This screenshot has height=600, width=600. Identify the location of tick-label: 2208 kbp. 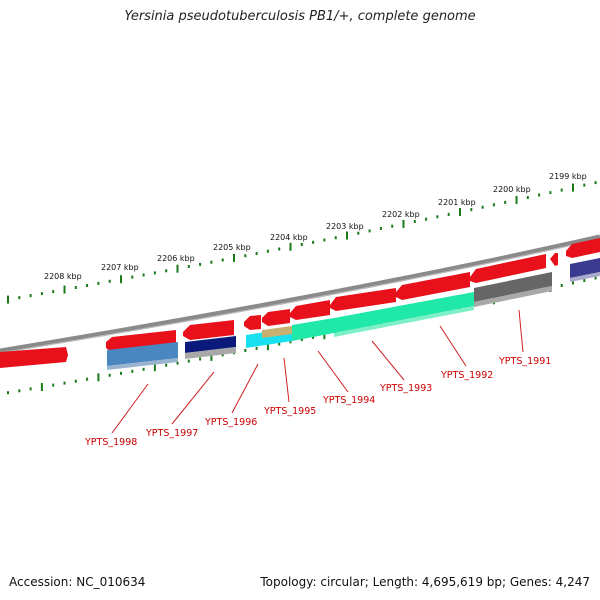
(63, 276).